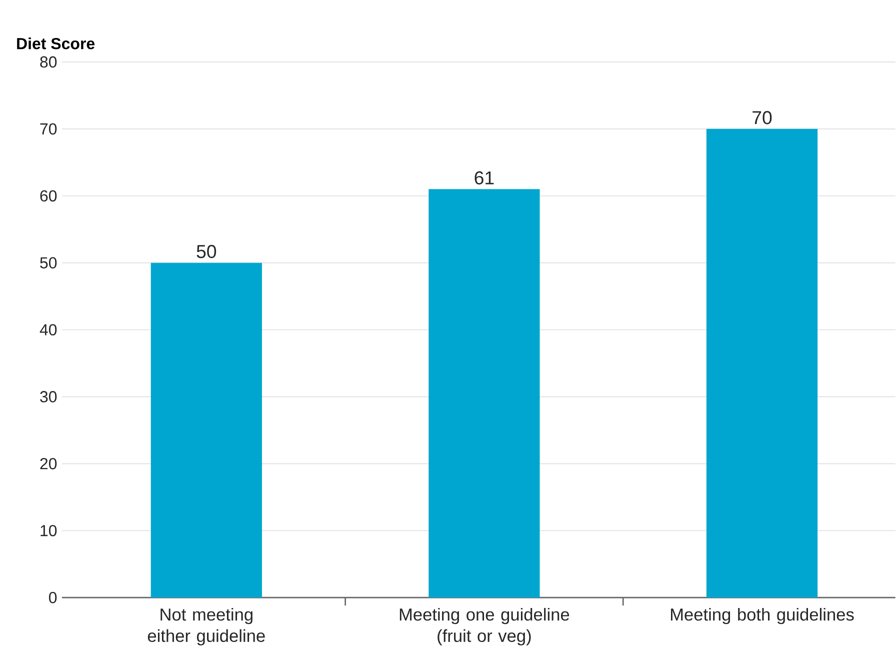  Describe the element at coordinates (52, 598) in the screenshot. I see `y-tick-label: 0` at that location.